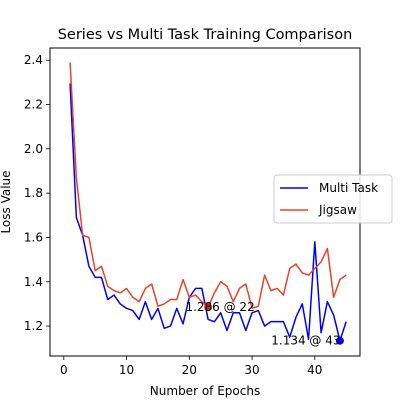 The width and height of the screenshot is (400, 400). What do you see at coordinates (33, 60) in the screenshot?
I see `y-tick-label: 2.4` at bounding box center [33, 60].